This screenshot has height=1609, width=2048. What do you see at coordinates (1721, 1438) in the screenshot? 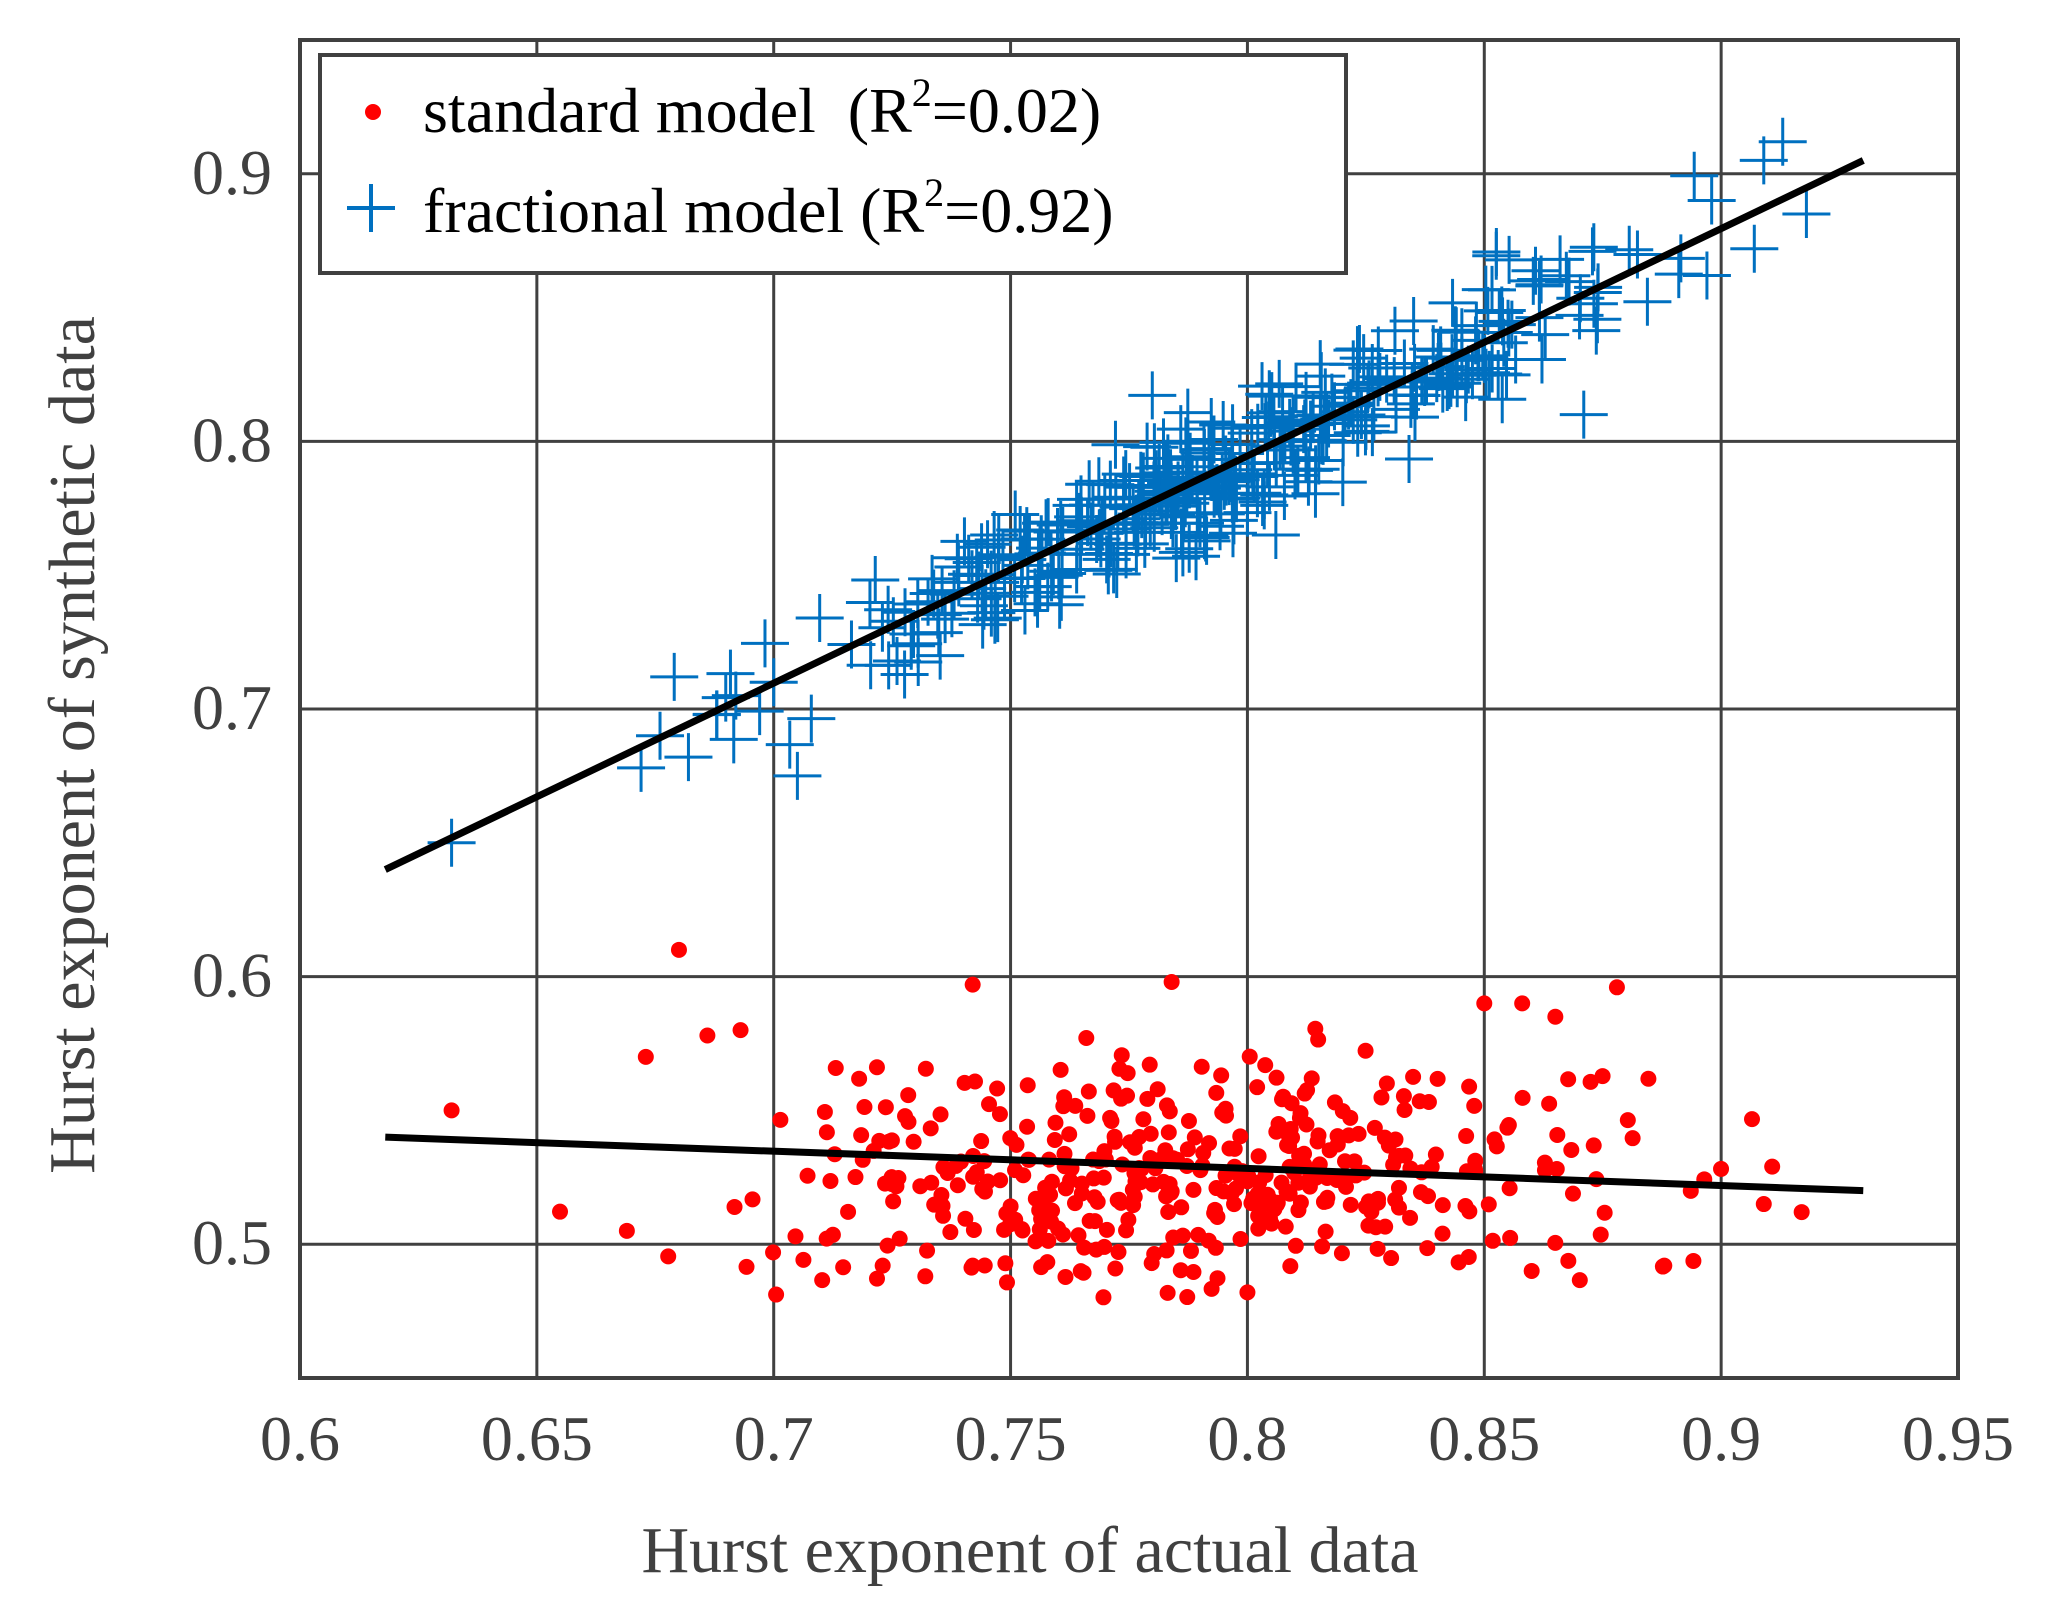
I see `x-tick-label: 0.9` at bounding box center [1721, 1438].